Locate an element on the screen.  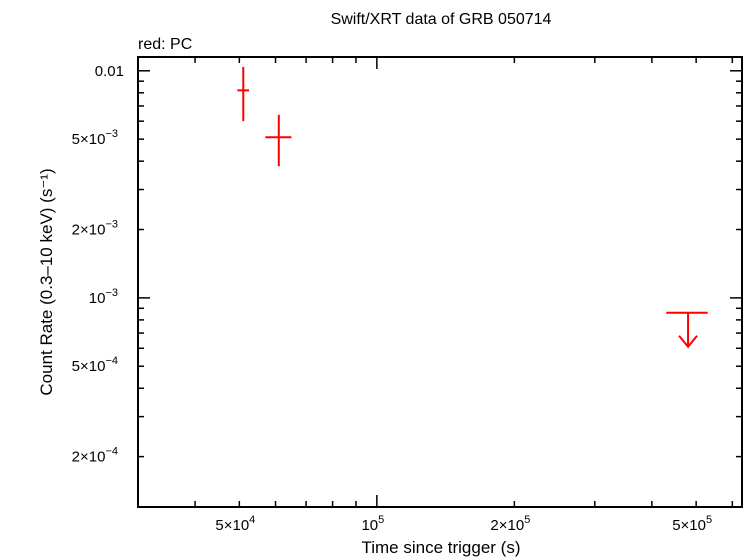
x-tick-label: 2×10⁵ is located at coordinates (510, 524).